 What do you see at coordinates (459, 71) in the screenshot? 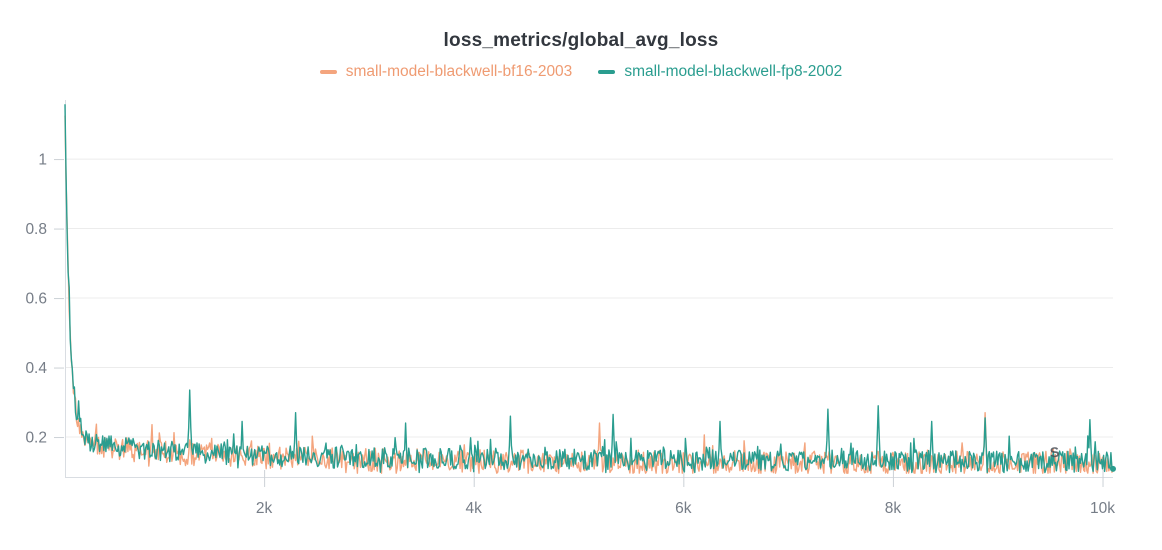
I see `legend-label: small-model-blackwell-bf16-2003` at bounding box center [459, 71].